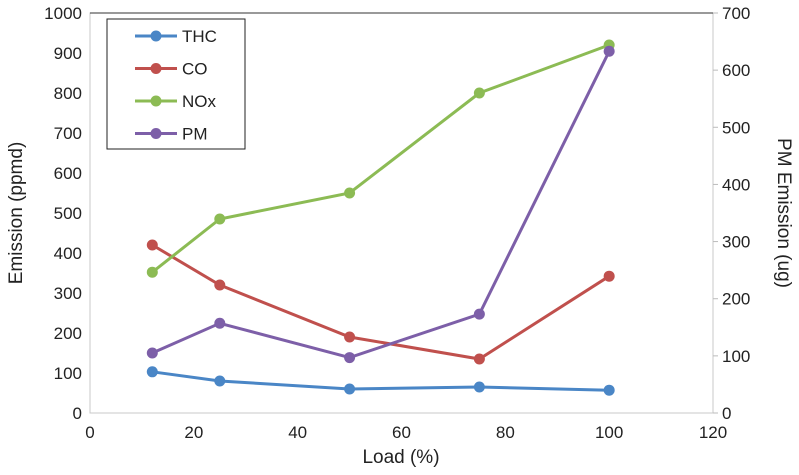  I want to click on legend-box, so click(176, 84).